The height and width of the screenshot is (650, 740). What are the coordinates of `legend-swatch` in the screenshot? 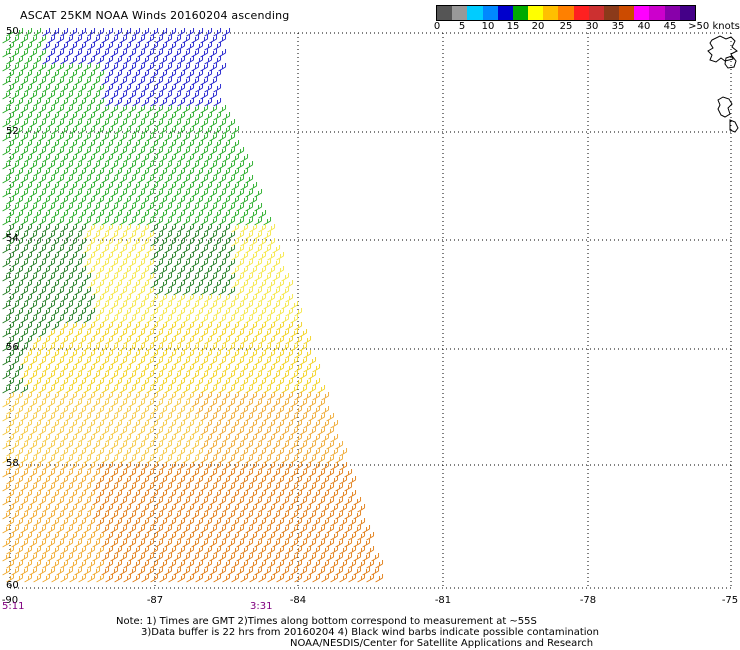 It's located at (566, 13).